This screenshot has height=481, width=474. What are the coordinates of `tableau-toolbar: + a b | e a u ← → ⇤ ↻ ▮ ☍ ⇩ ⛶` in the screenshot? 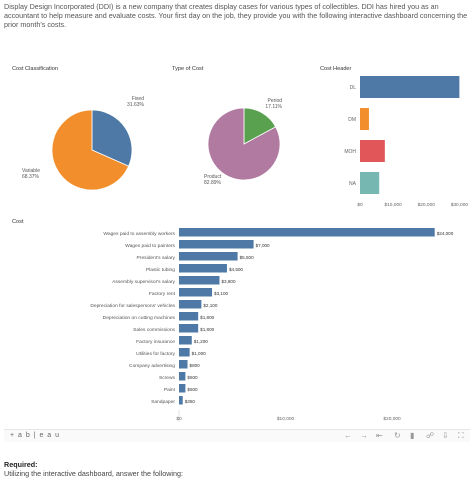 It's located at (237, 435).